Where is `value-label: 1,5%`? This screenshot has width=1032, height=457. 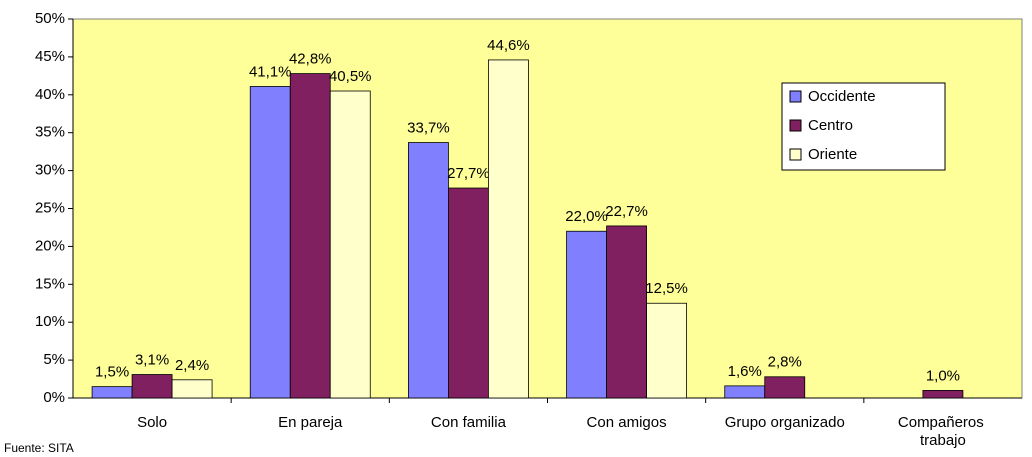 value-label: 1,5% is located at coordinates (112, 372).